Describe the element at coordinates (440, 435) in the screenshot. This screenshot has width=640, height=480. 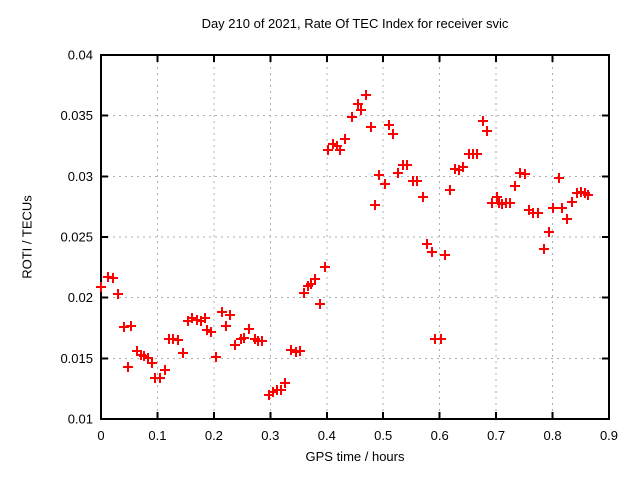
I see `x-tick-label: 0.6` at that location.